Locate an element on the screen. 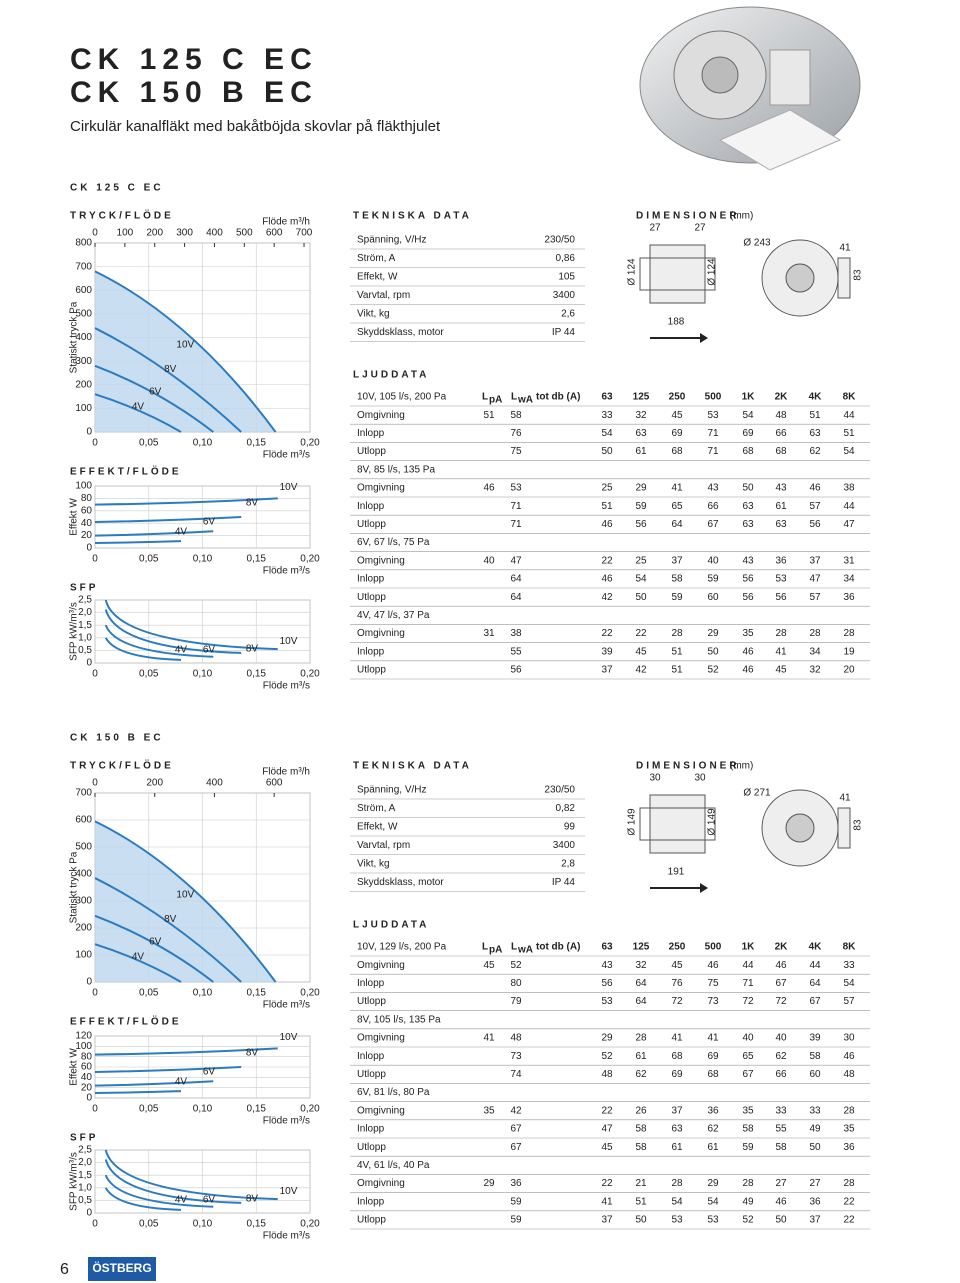 The width and height of the screenshot is (960, 1283). lpa-value: 40 is located at coordinates (489, 560).